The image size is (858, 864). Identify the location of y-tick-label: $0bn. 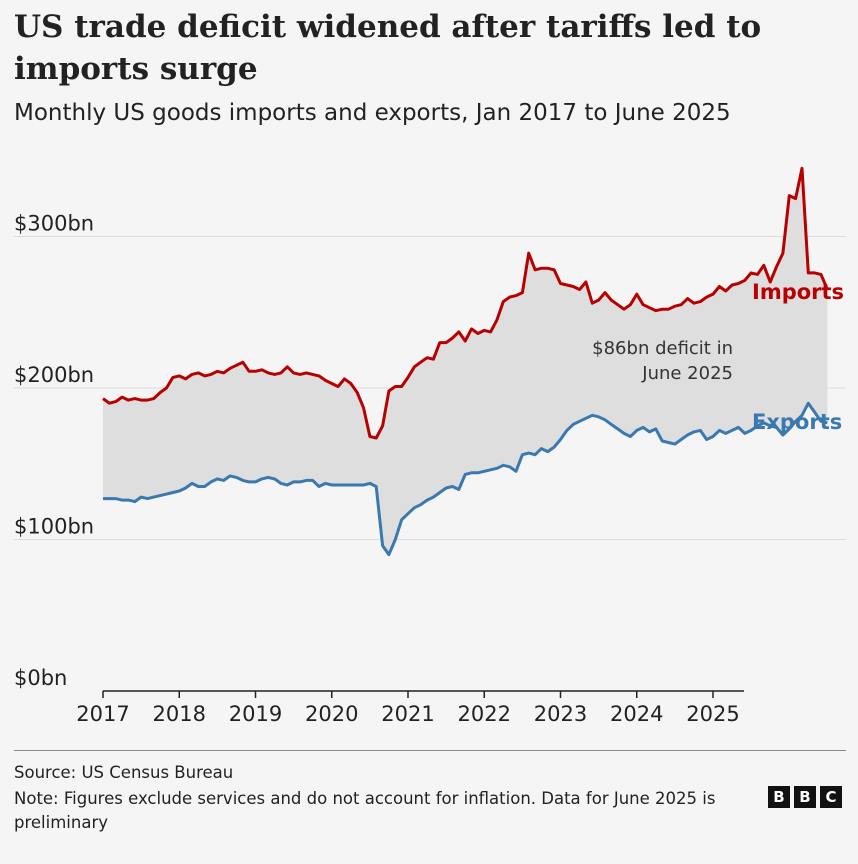
(40, 678).